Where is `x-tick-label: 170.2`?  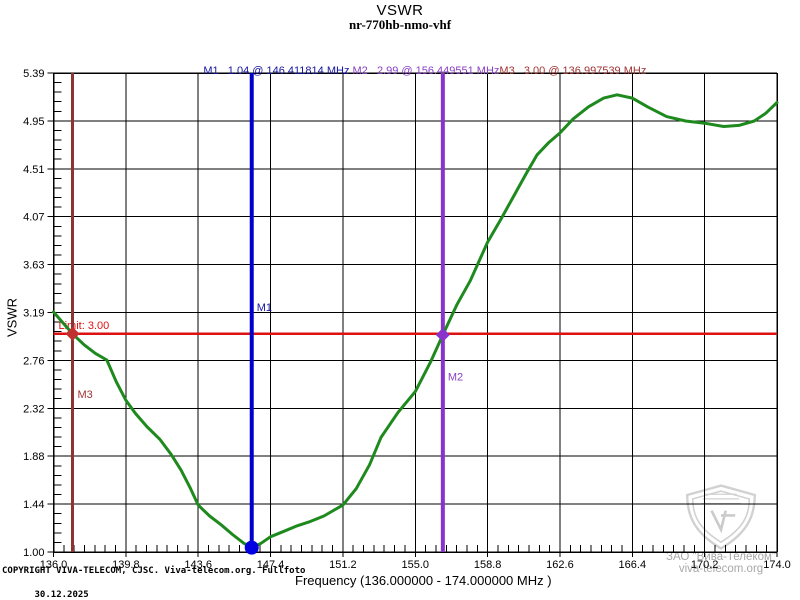 x-tick-label: 170.2 is located at coordinates (705, 565).